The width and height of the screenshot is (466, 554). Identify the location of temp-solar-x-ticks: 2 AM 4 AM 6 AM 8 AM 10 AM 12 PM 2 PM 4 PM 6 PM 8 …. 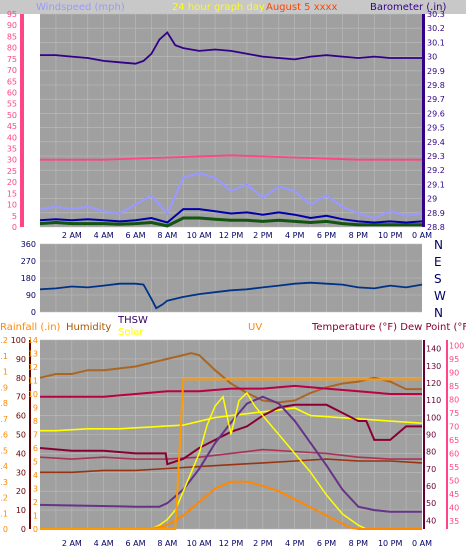
(247, 543).